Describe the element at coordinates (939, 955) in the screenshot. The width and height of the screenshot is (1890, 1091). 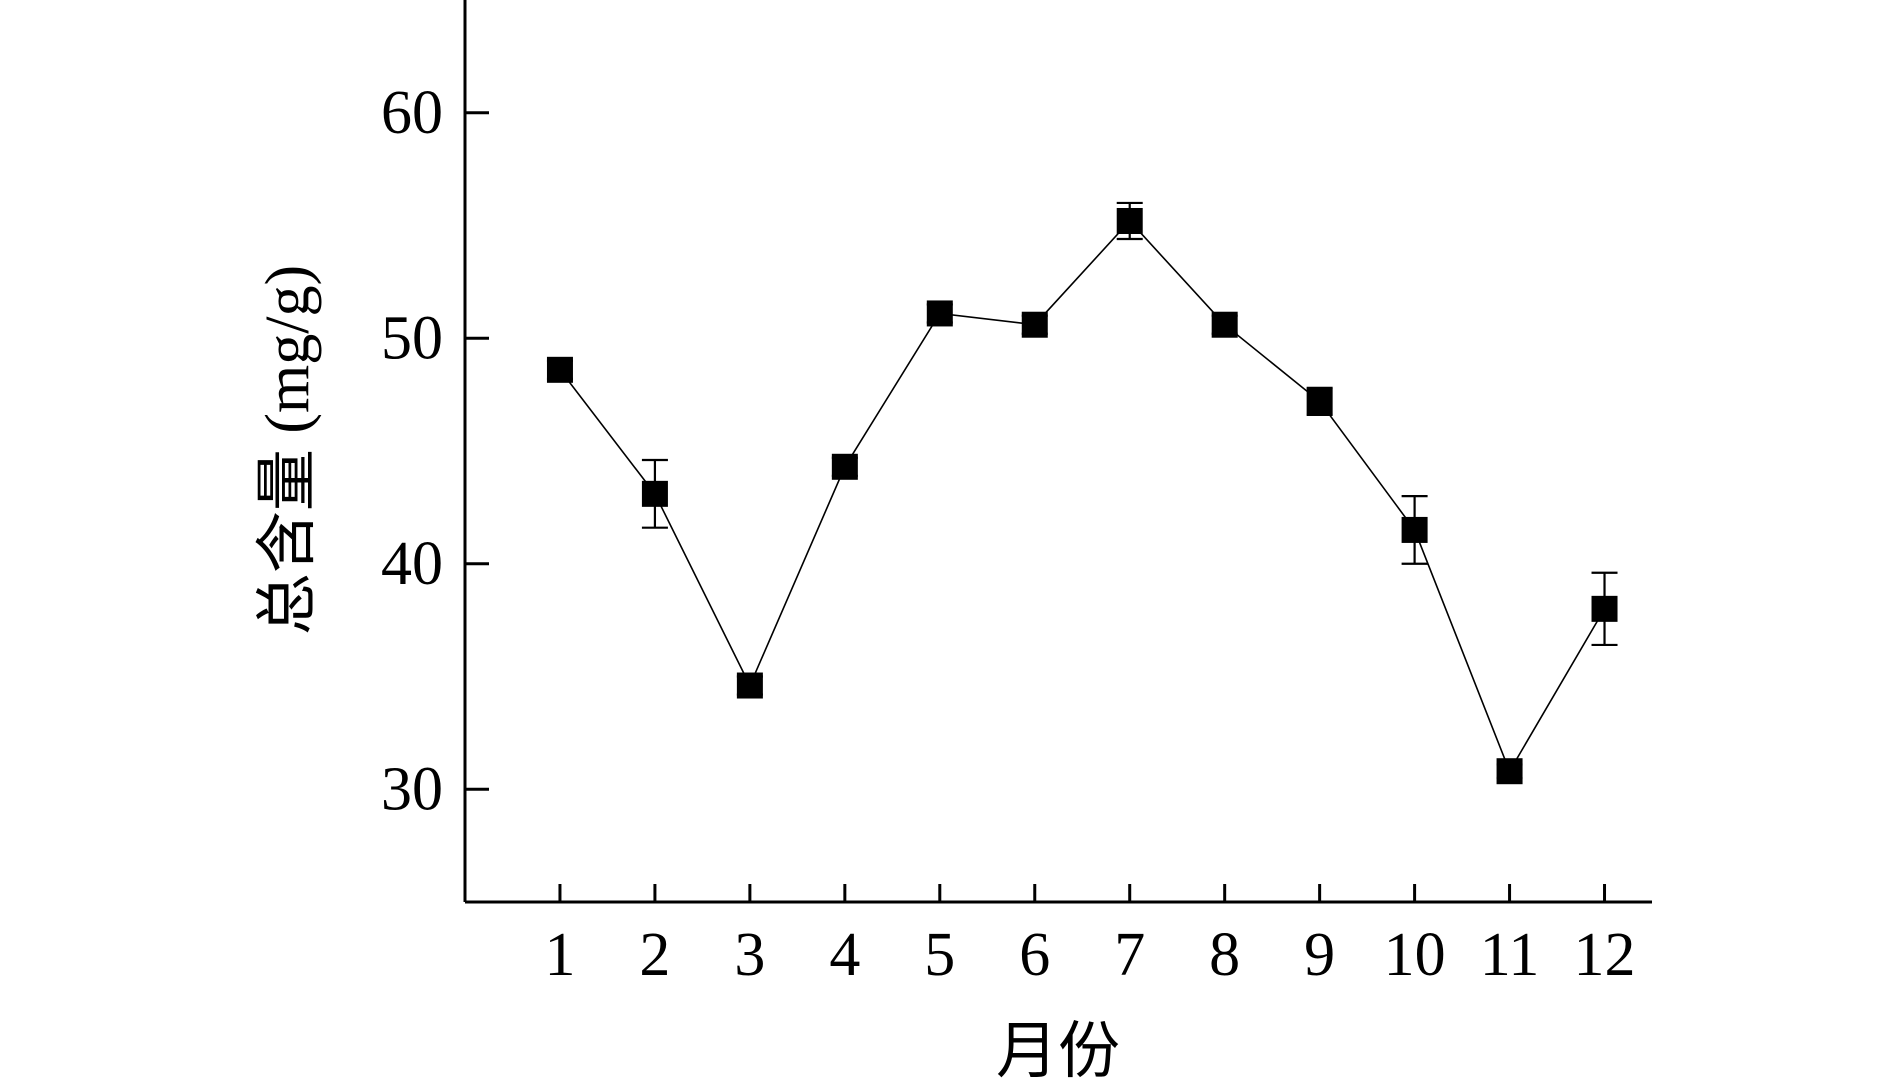
I see `x-tick-label: 5` at that location.